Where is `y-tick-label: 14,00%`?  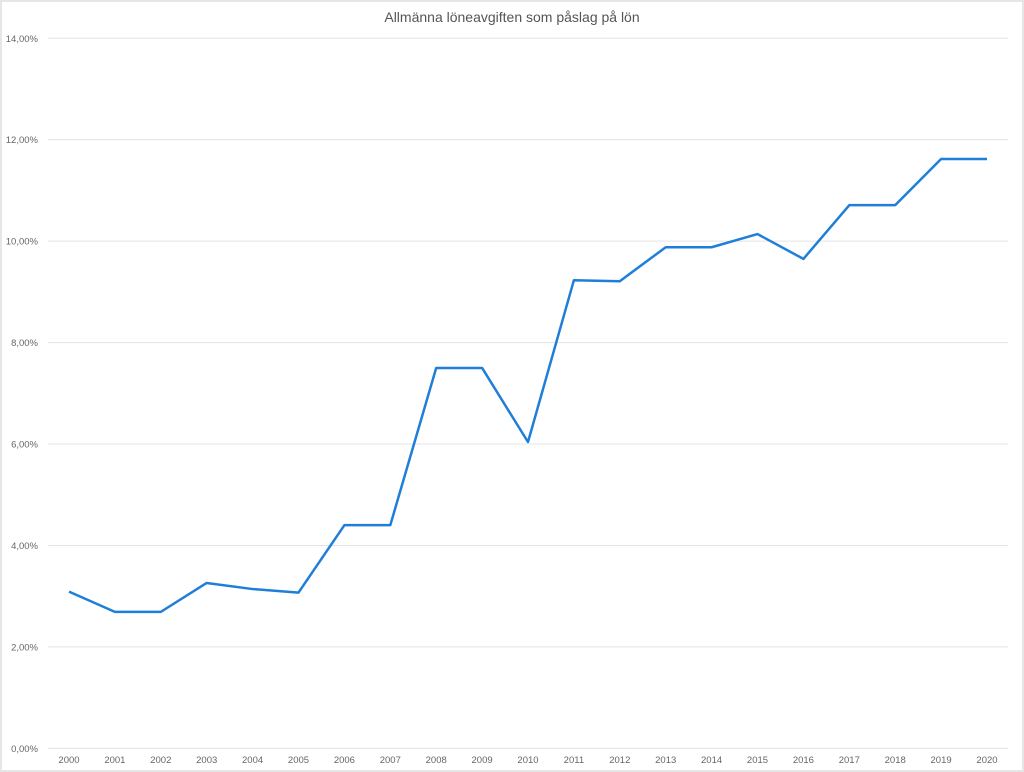
y-tick-label: 14,00% is located at coordinates (22, 39).